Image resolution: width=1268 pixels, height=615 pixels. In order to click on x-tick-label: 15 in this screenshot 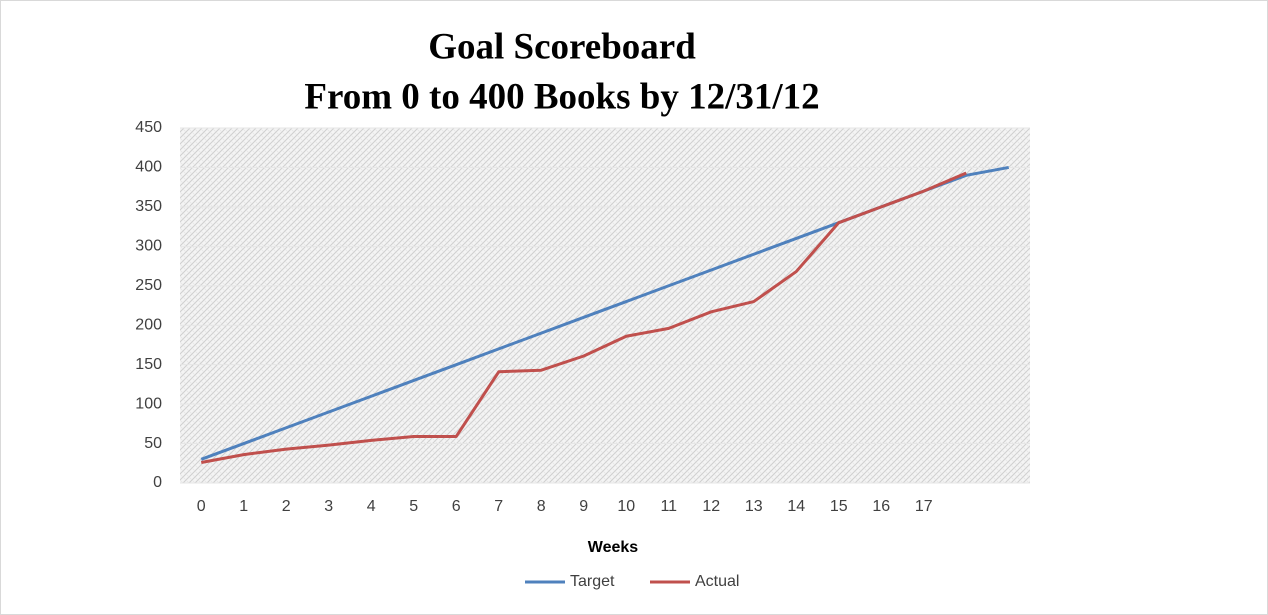, I will do `click(839, 506)`.